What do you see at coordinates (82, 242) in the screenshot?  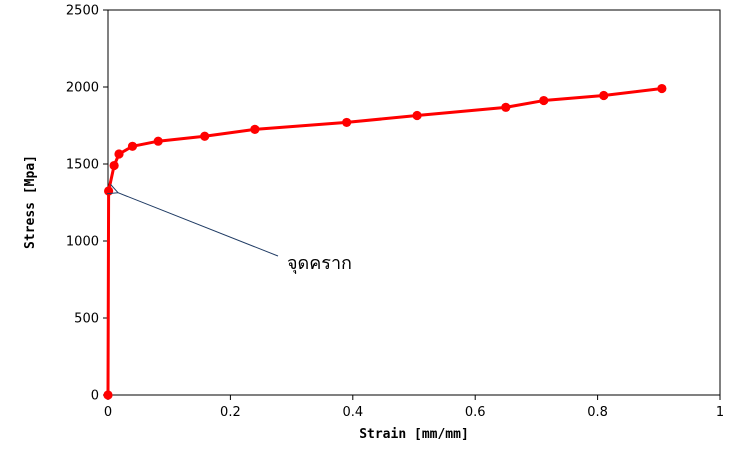 I see `y-tick-label: 1000` at bounding box center [82, 242].